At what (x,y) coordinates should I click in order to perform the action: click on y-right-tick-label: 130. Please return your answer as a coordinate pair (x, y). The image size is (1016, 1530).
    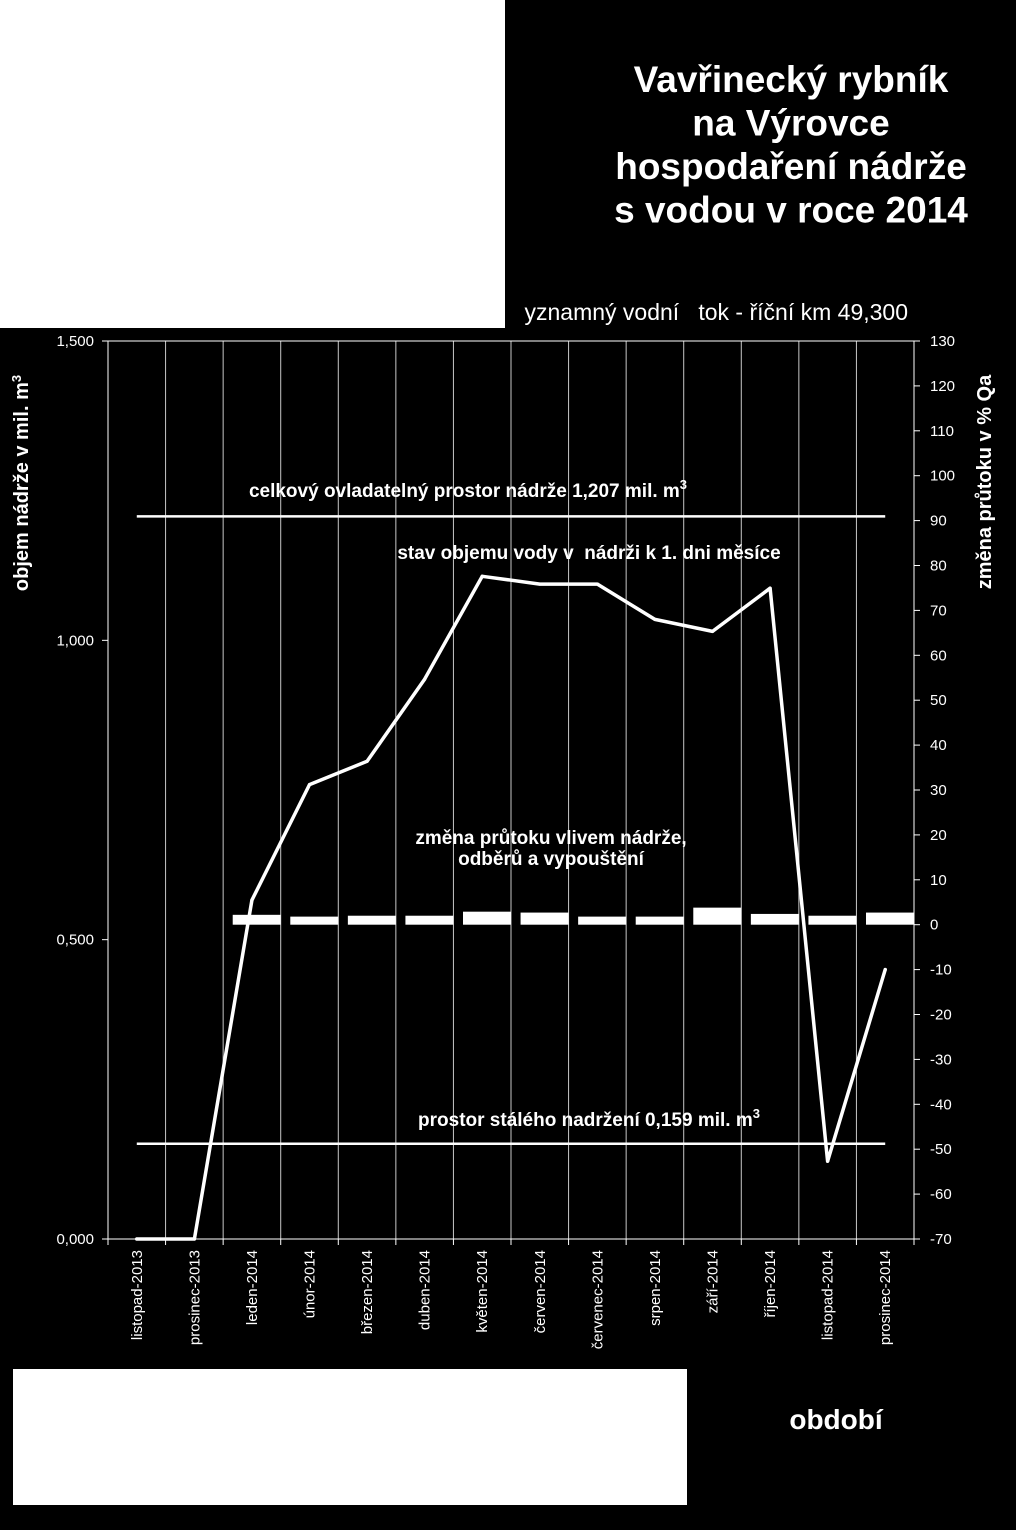
    Looking at the image, I should click on (942, 341).